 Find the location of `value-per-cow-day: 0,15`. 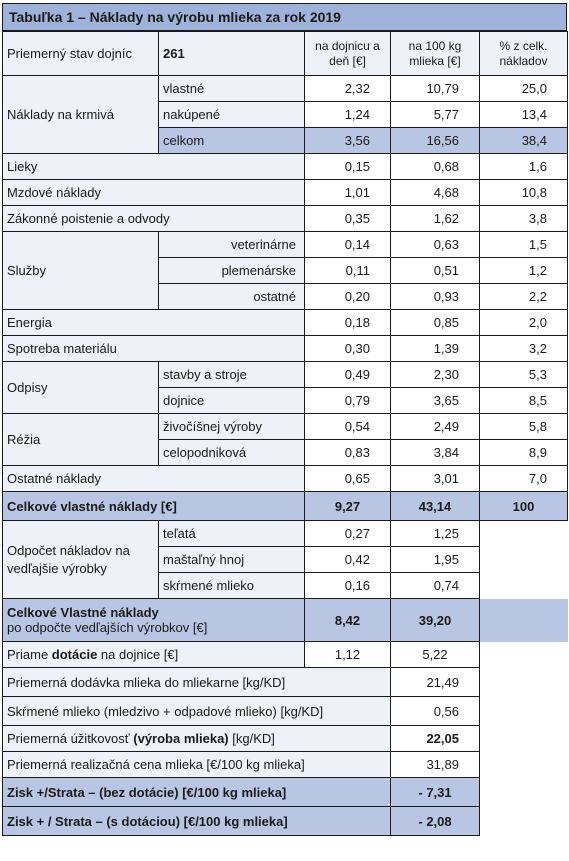

value-per-cow-day: 0,15 is located at coordinates (347, 166).